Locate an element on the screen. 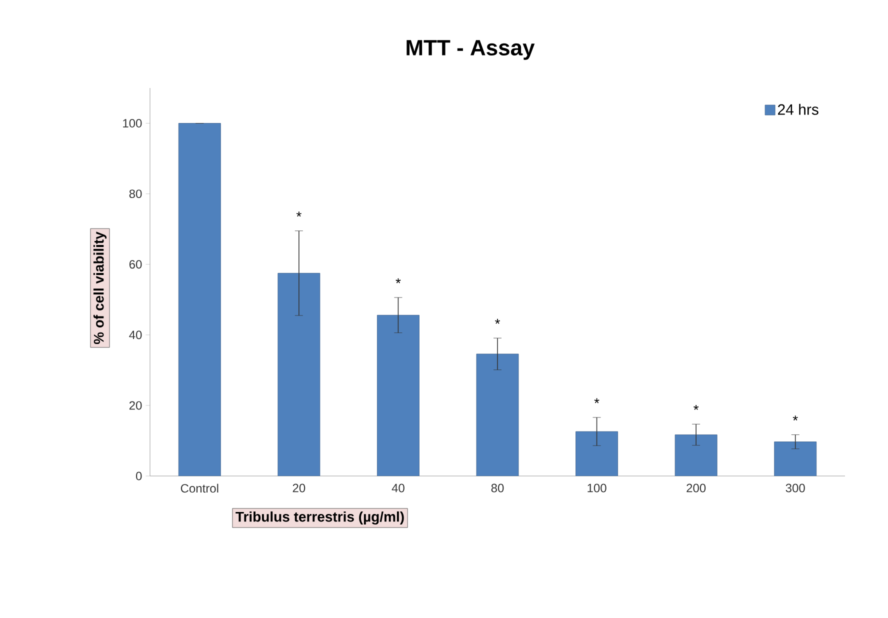  x-tick-label: Control is located at coordinates (199, 488).